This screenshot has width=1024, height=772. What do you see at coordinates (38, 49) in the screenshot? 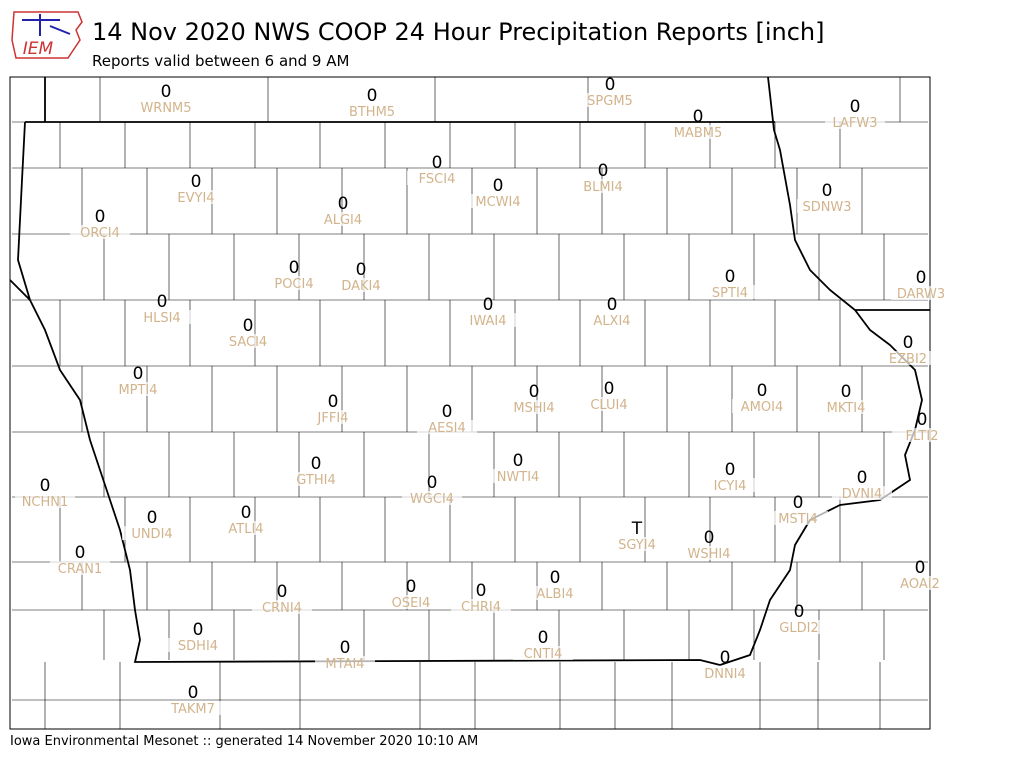
I see `logo-text: IEM` at bounding box center [38, 49].